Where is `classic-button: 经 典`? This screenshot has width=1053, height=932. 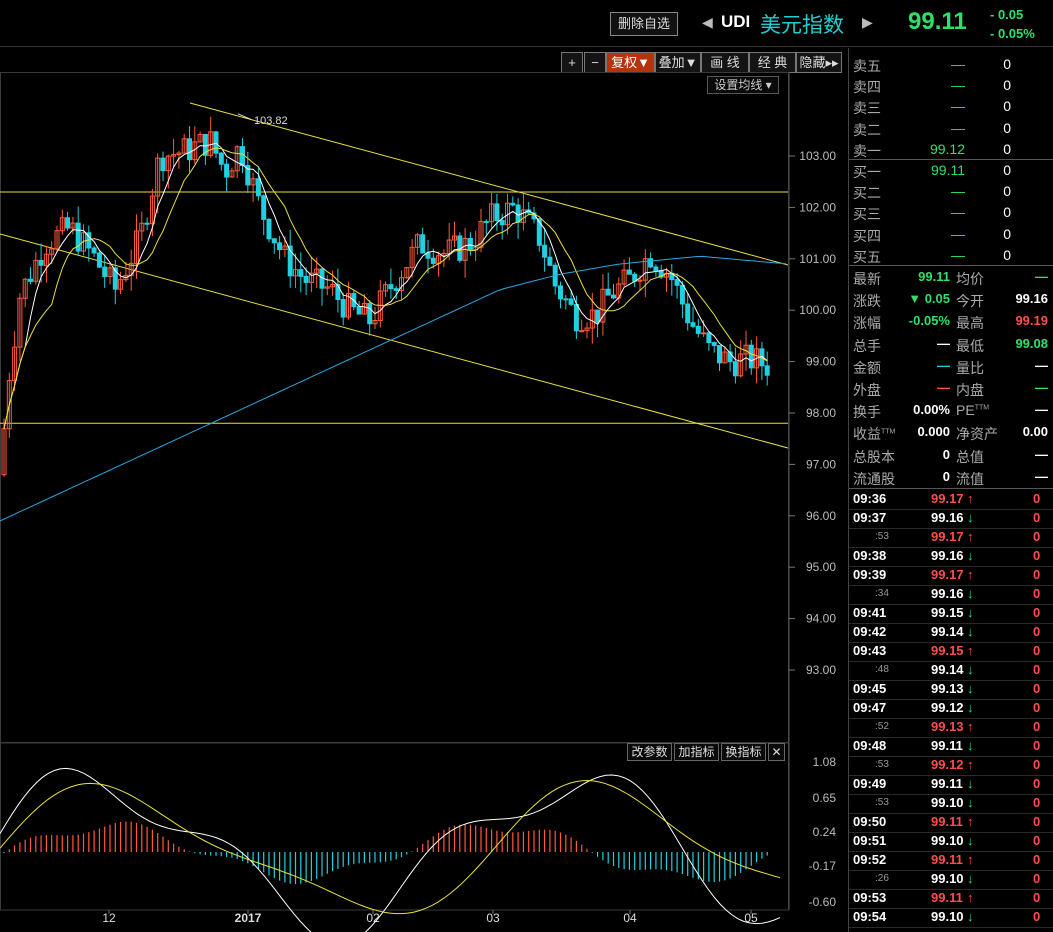
classic-button: 经 典 is located at coordinates (772, 62).